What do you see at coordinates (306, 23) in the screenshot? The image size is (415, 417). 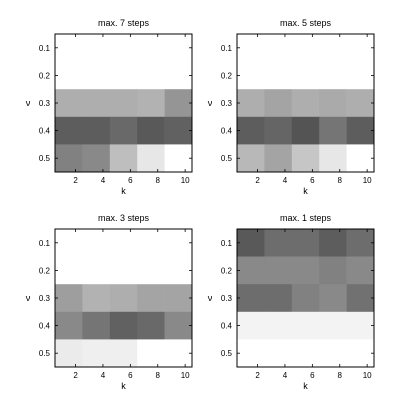 I see `panel-title: max. 5 steps` at bounding box center [306, 23].